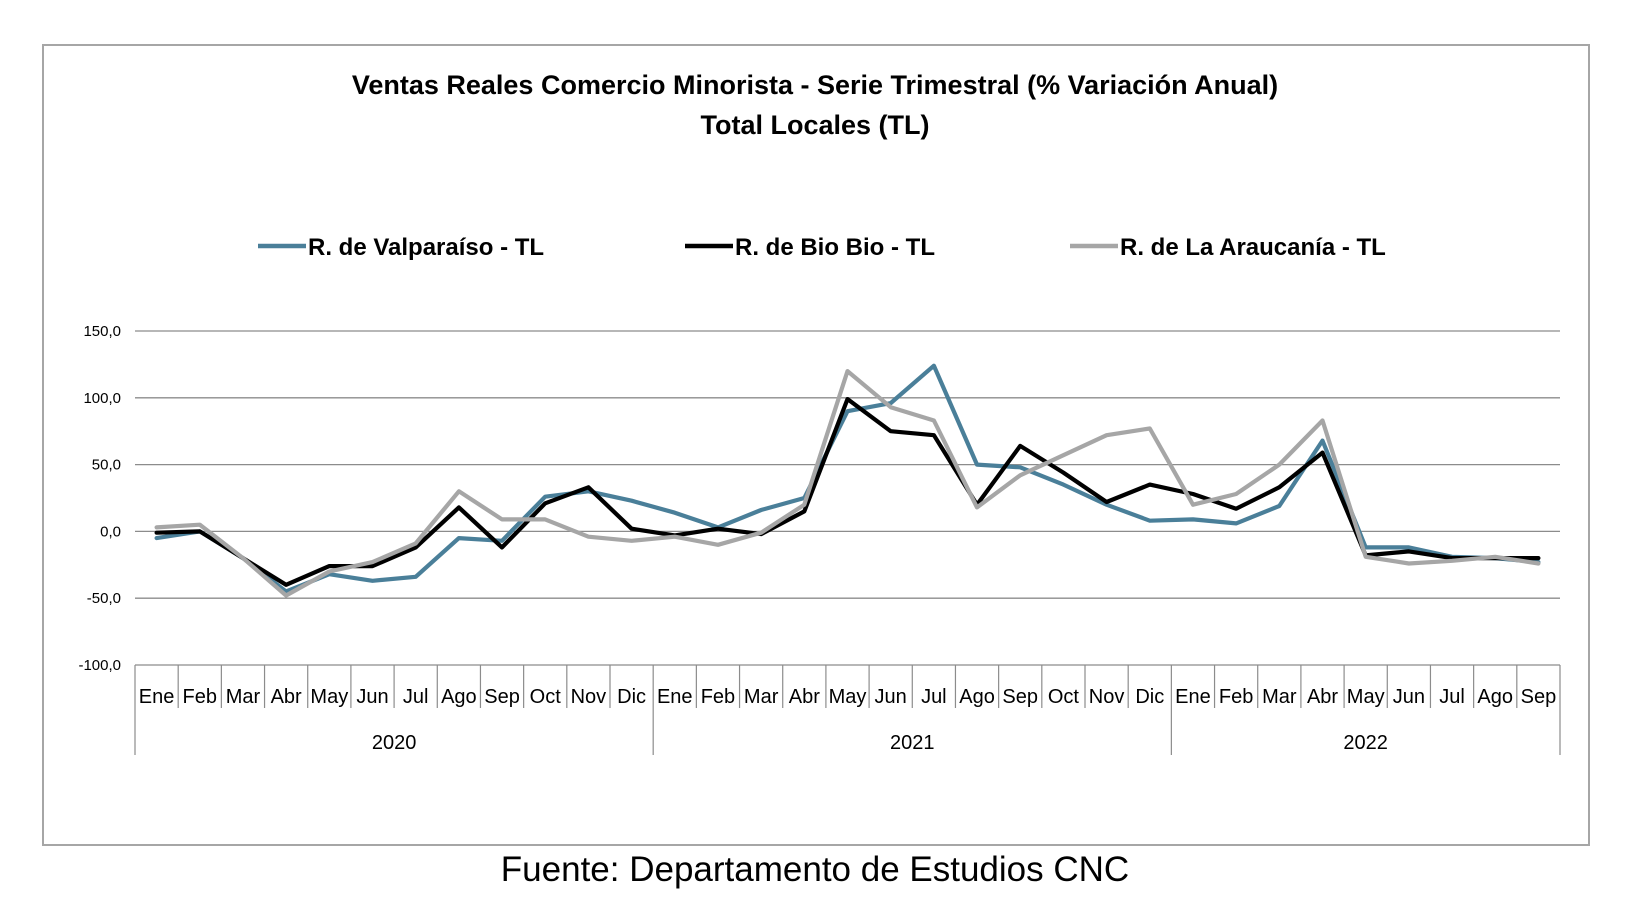 The height and width of the screenshot is (916, 1630). I want to click on y-tick-label: 100,0, so click(102, 398).